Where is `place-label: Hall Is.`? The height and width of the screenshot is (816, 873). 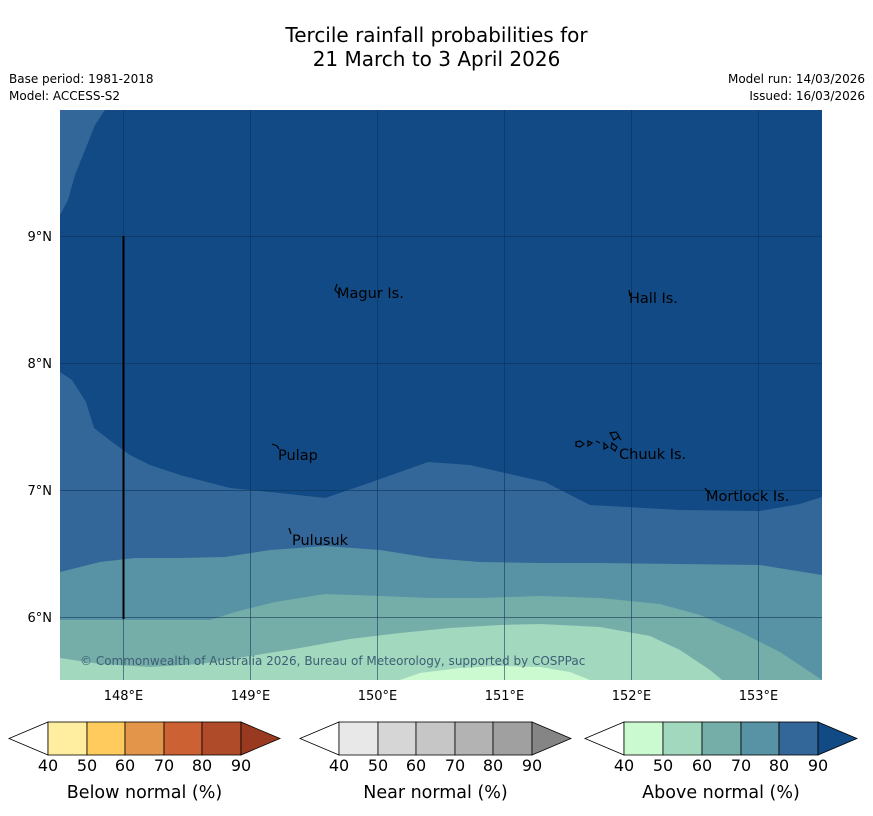
place-label: Hall Is. is located at coordinates (653, 299).